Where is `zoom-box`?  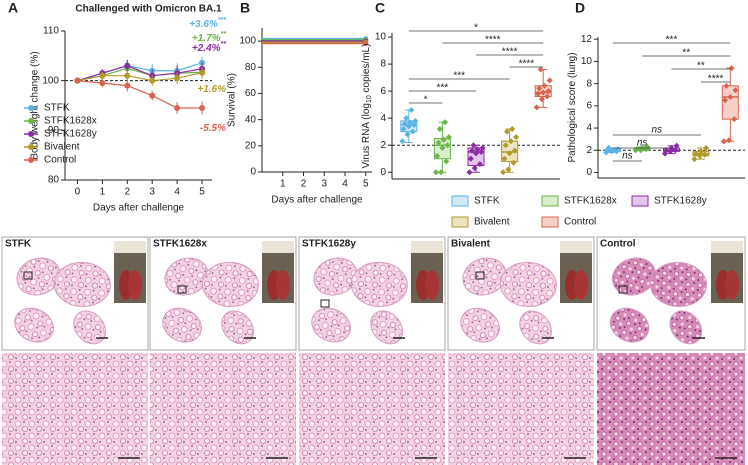
zoom-box is located at coordinates (182, 289).